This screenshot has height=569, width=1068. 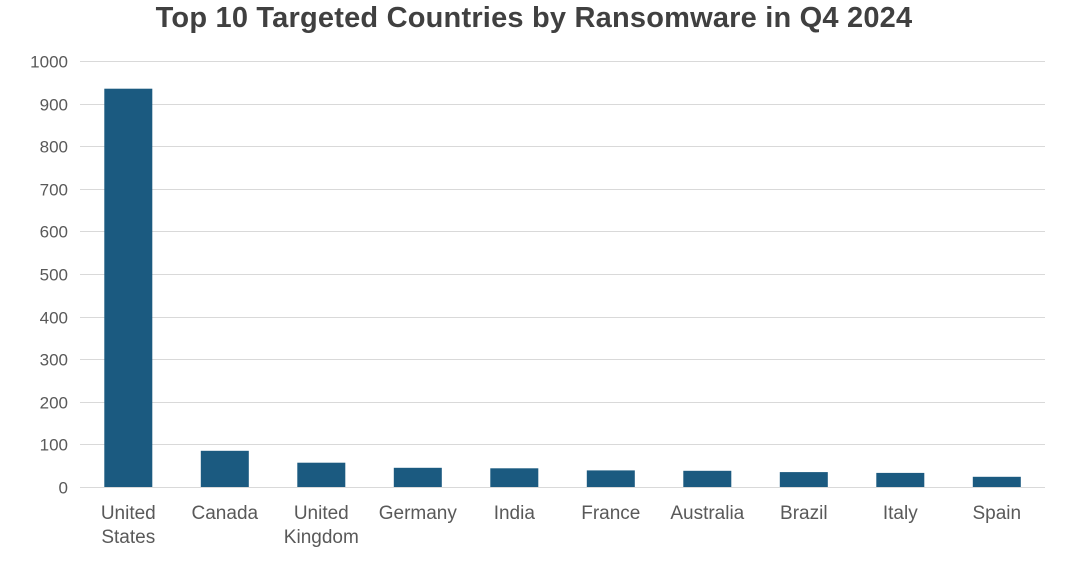 What do you see at coordinates (321, 525) in the screenshot?
I see `x-tick-label-united-kingdom: United Kingdom` at bounding box center [321, 525].